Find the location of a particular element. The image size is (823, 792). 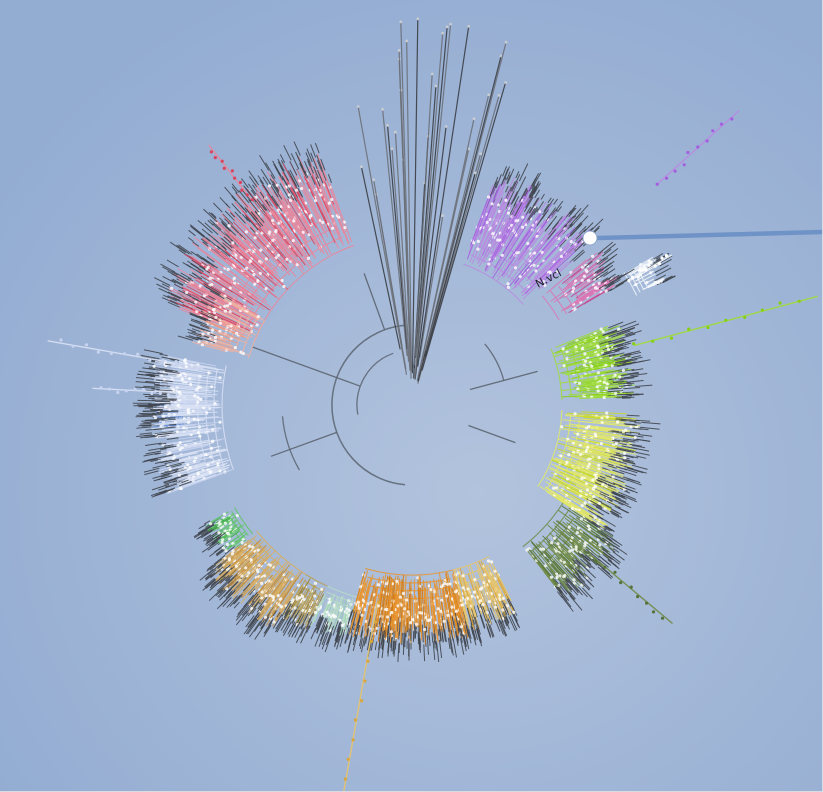

clade-arc is located at coordinates (340, 597).